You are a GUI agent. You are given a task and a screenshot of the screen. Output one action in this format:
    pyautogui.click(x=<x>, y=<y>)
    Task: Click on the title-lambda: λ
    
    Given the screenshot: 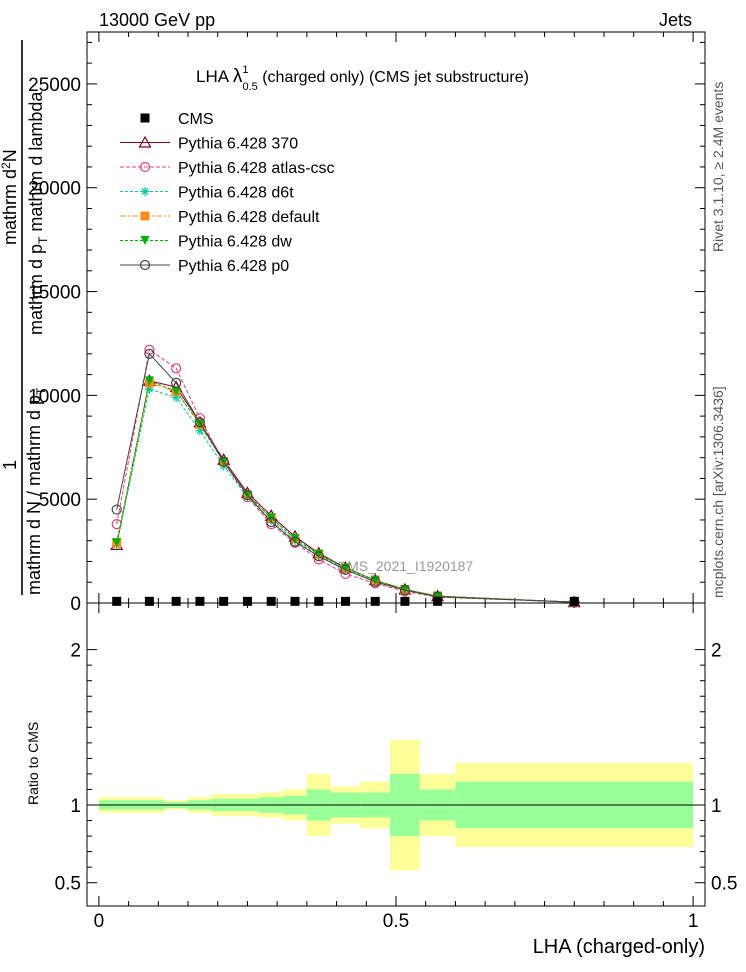 What is the action you would take?
    pyautogui.click(x=238, y=76)
    